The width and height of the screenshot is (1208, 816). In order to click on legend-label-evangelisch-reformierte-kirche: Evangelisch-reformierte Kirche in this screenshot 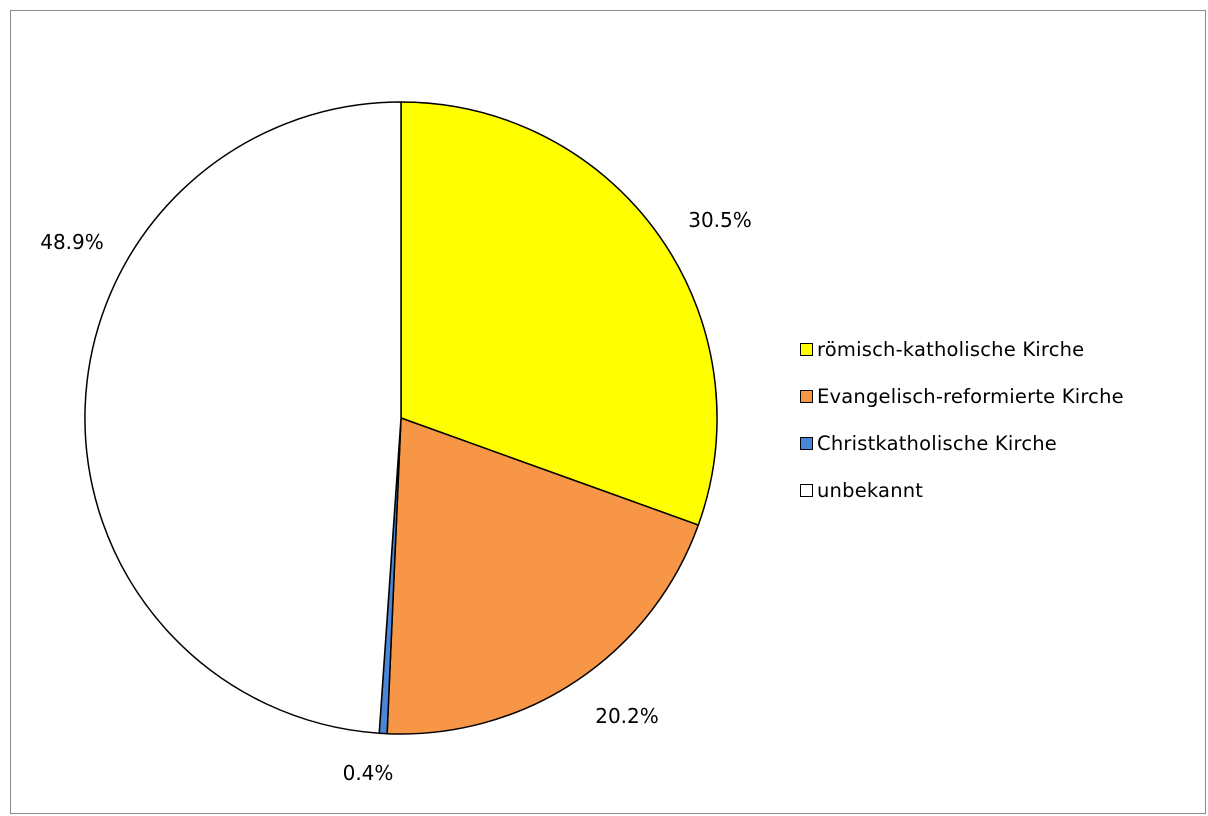, I will do `click(970, 396)`.